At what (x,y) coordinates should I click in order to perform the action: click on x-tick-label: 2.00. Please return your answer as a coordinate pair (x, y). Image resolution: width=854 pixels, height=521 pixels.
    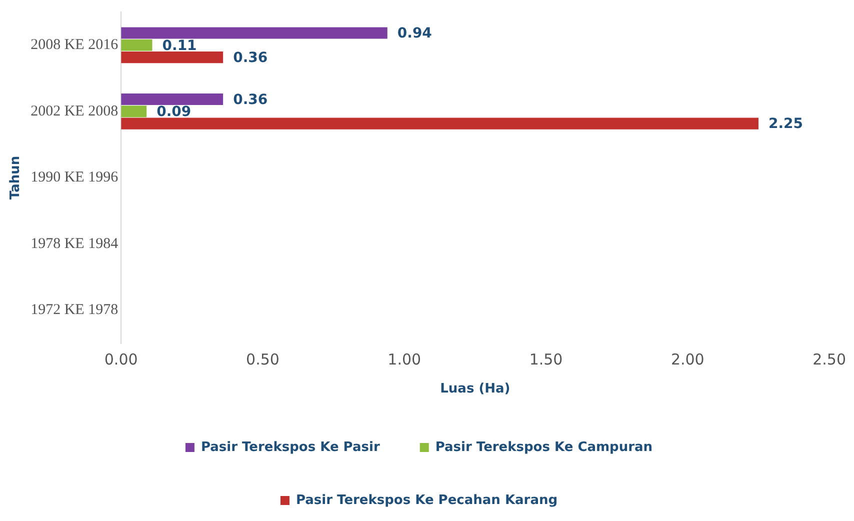
    Looking at the image, I should click on (687, 359).